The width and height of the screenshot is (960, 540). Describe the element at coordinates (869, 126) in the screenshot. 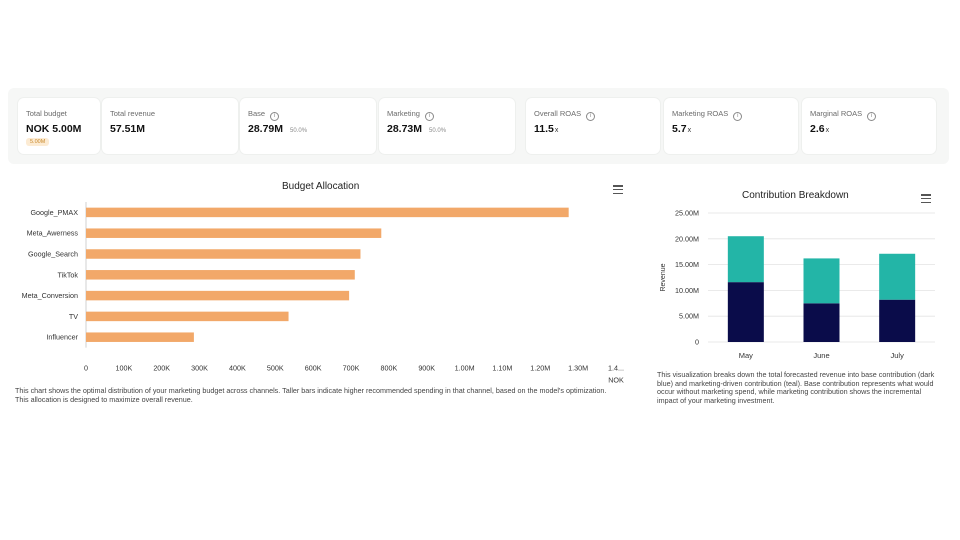

I see `kpi-marginal-roas: Marginal ROAS i 2.6x` at that location.